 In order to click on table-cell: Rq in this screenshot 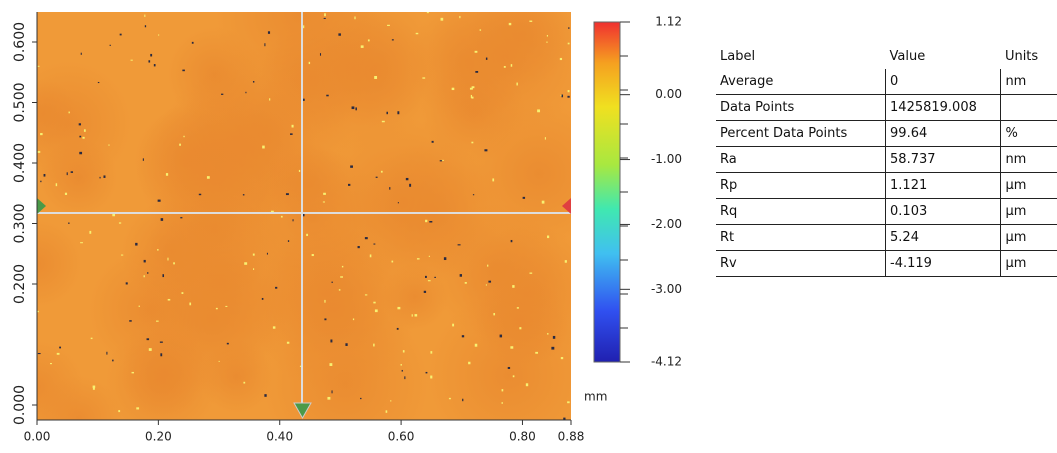, I will do `click(801, 211)`.